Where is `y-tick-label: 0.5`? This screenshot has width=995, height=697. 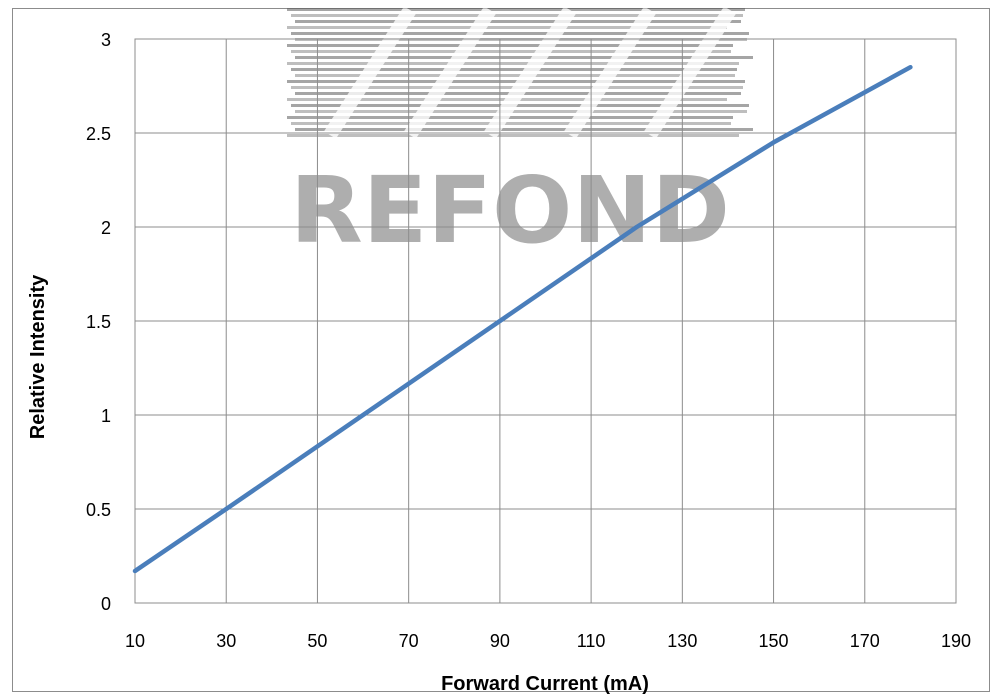 y-tick-label: 0.5 is located at coordinates (98, 510).